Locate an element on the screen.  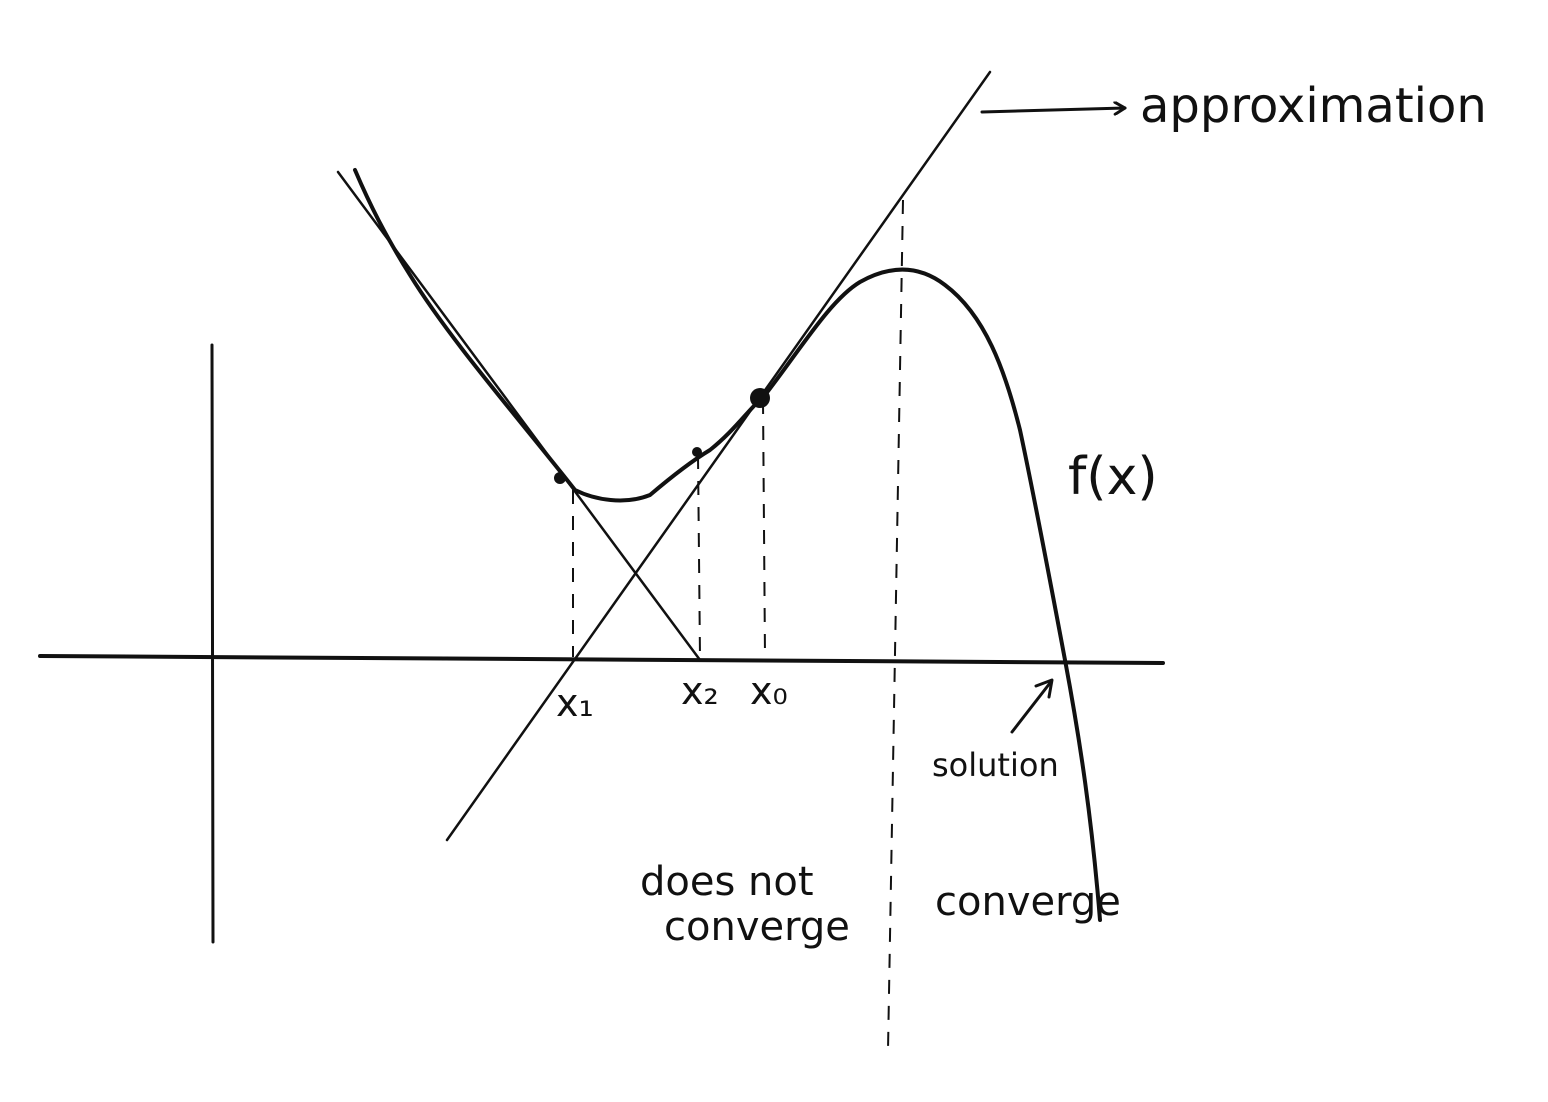
drop-x0 is located at coordinates (764, 528).